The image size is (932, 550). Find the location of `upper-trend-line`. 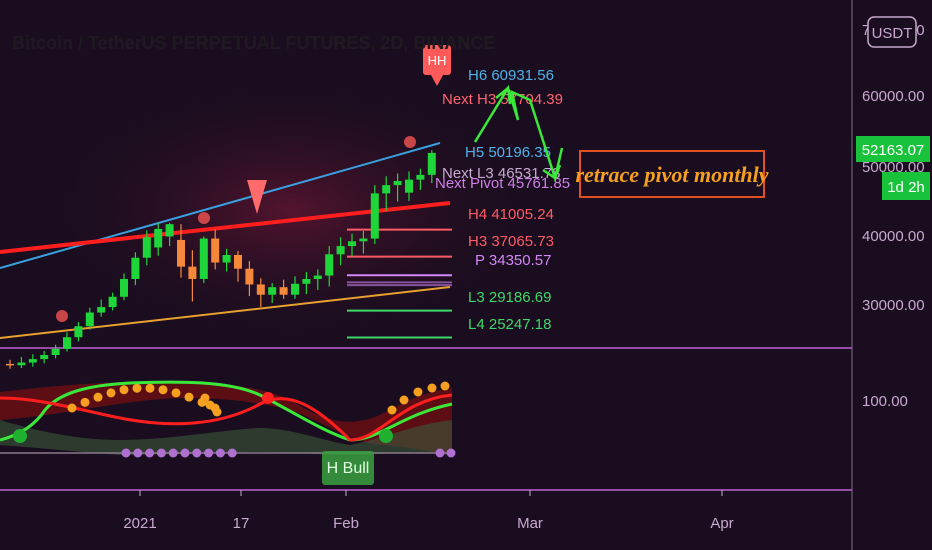

upper-trend-line is located at coordinates (220, 205).